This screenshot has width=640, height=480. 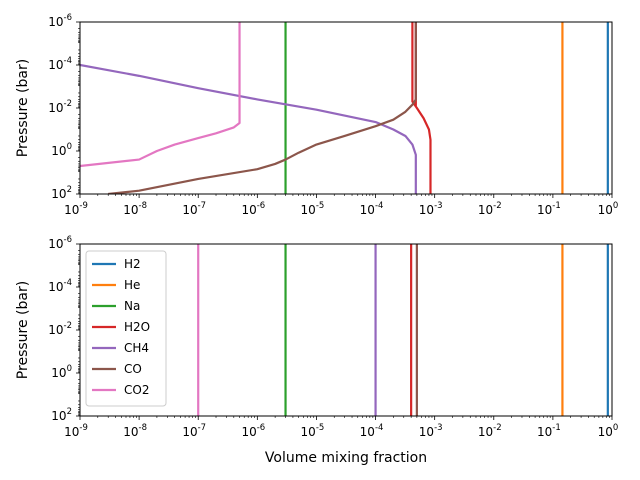 I want to click on legend-label-co2: CO2, so click(x=136, y=390).